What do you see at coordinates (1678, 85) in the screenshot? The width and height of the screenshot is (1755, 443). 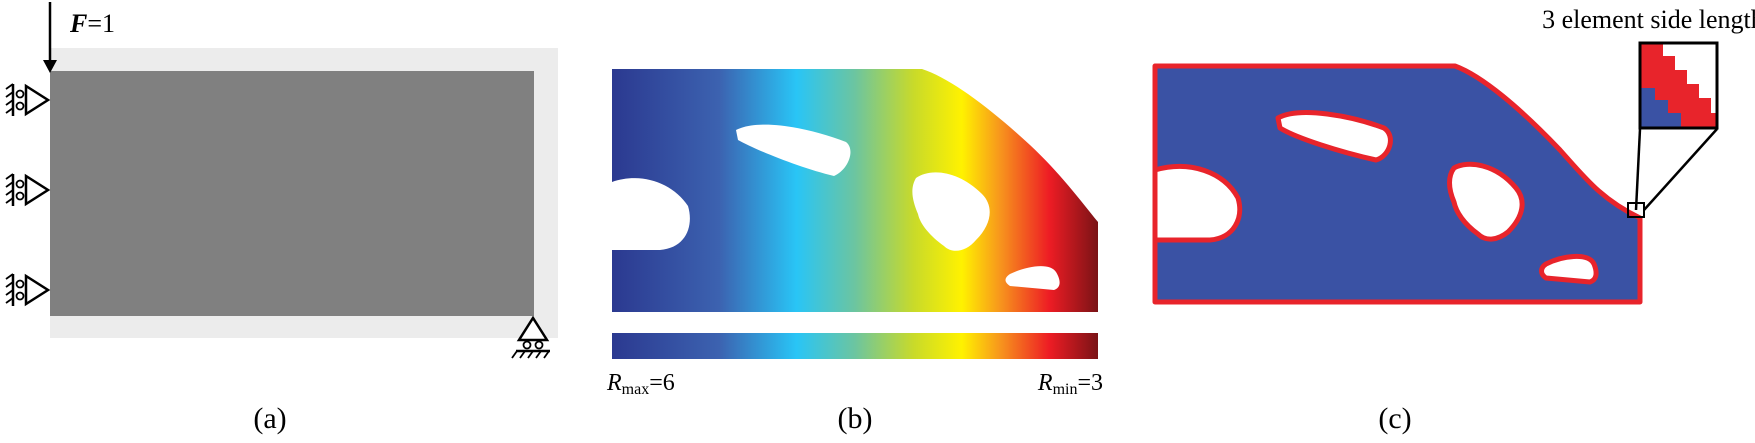 I see `zoom-inset` at bounding box center [1678, 85].